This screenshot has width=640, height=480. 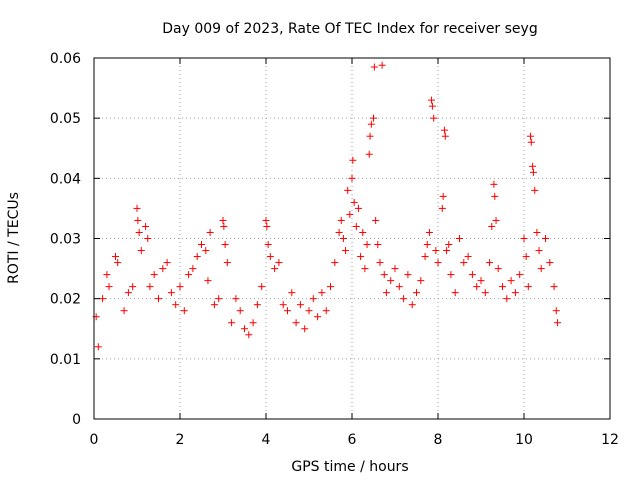 I want to click on y-tick-label: 0.01, so click(x=65, y=360).